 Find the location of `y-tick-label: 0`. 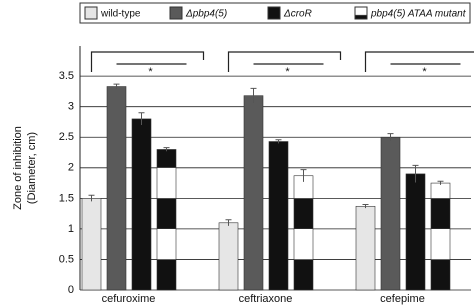

y-tick-label: 0 is located at coordinates (71, 290).